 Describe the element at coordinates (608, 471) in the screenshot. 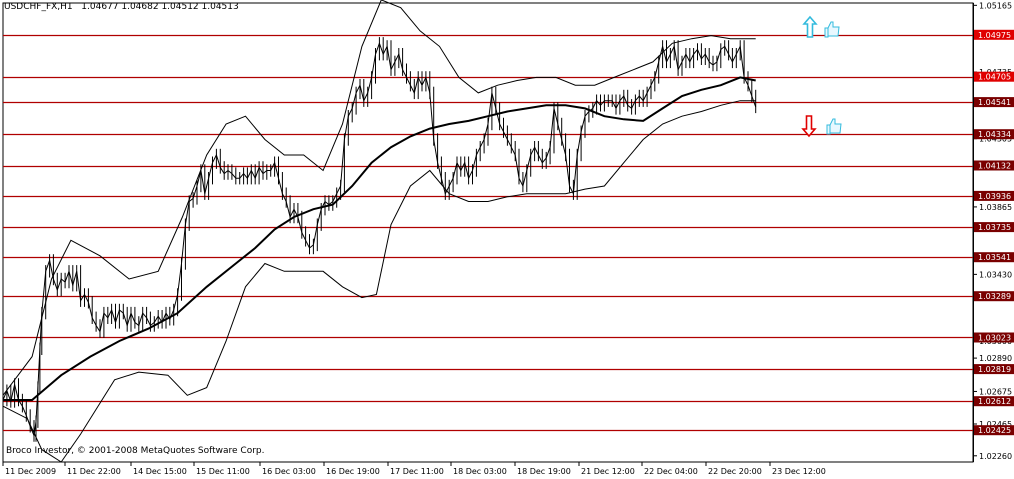

I see `time-tick-label: 21 Dec 12:00` at that location.